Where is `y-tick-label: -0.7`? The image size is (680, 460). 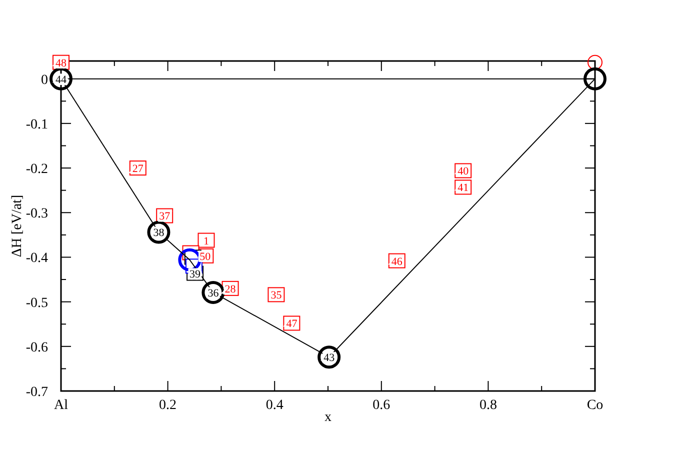
y-tick-label: -0.7 is located at coordinates (37, 392).